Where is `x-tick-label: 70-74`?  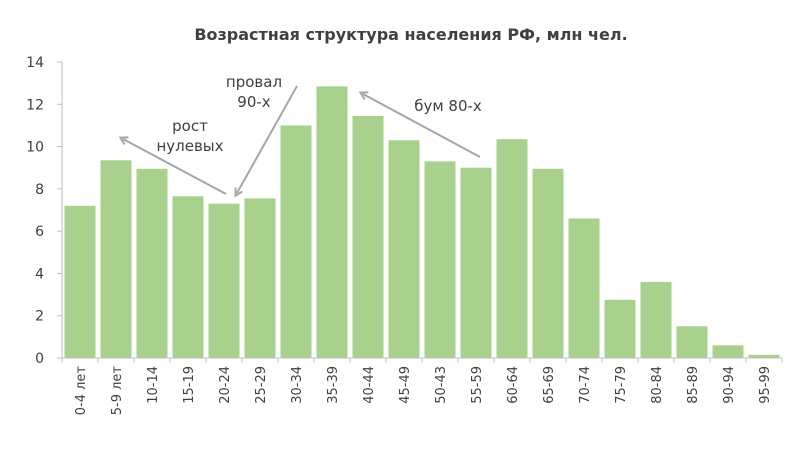 x-tick-label: 70-74 is located at coordinates (585, 385).